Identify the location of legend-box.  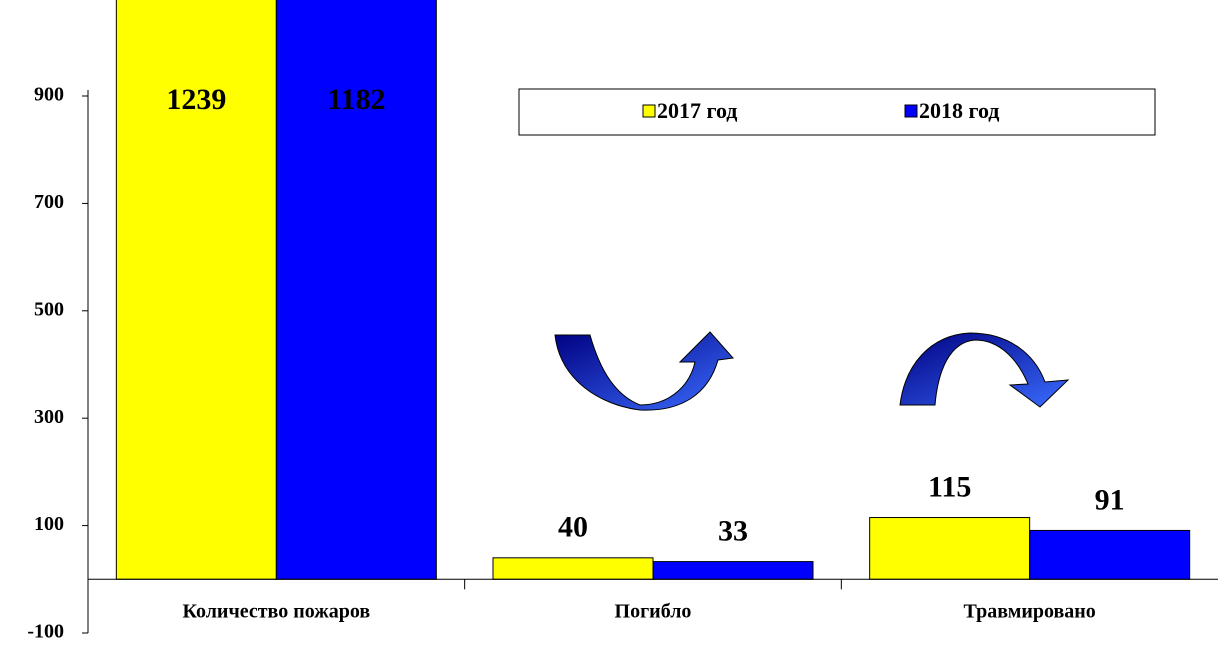
(837, 112).